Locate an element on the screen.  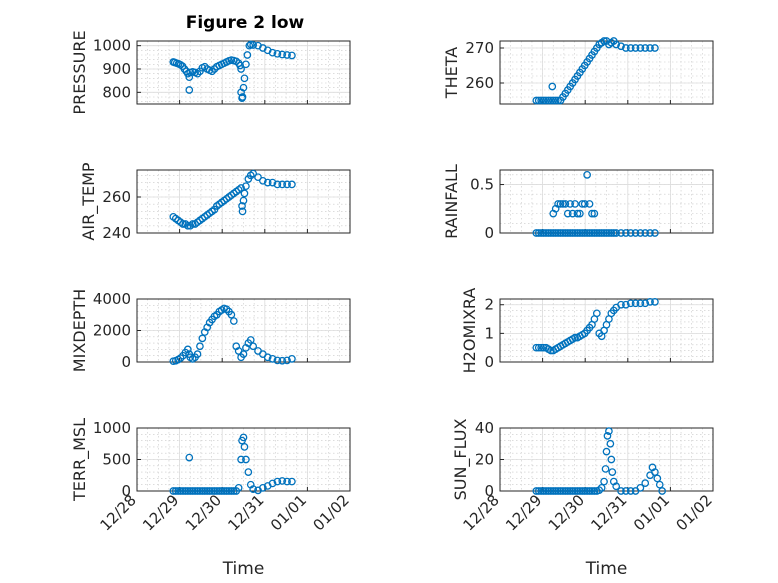
y-axis-label: SUN_FLUX is located at coordinates (461, 460).